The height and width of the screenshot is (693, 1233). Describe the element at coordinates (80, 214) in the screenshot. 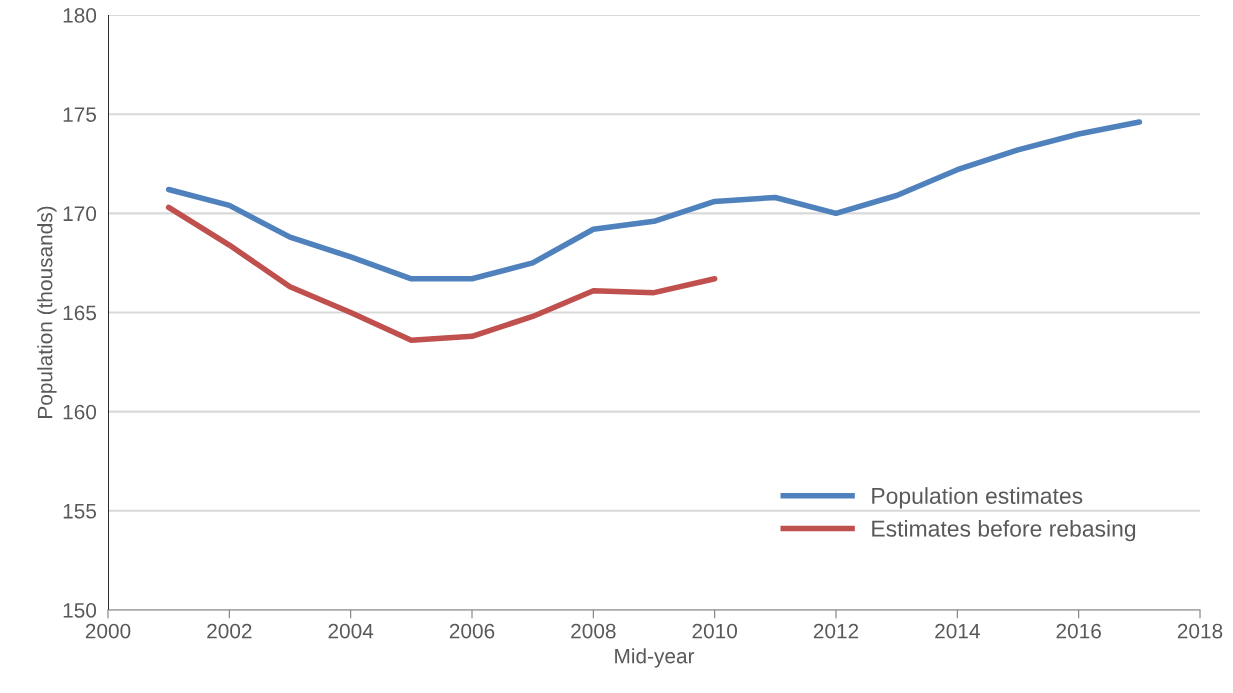

I see `y-tick-label: 170` at that location.